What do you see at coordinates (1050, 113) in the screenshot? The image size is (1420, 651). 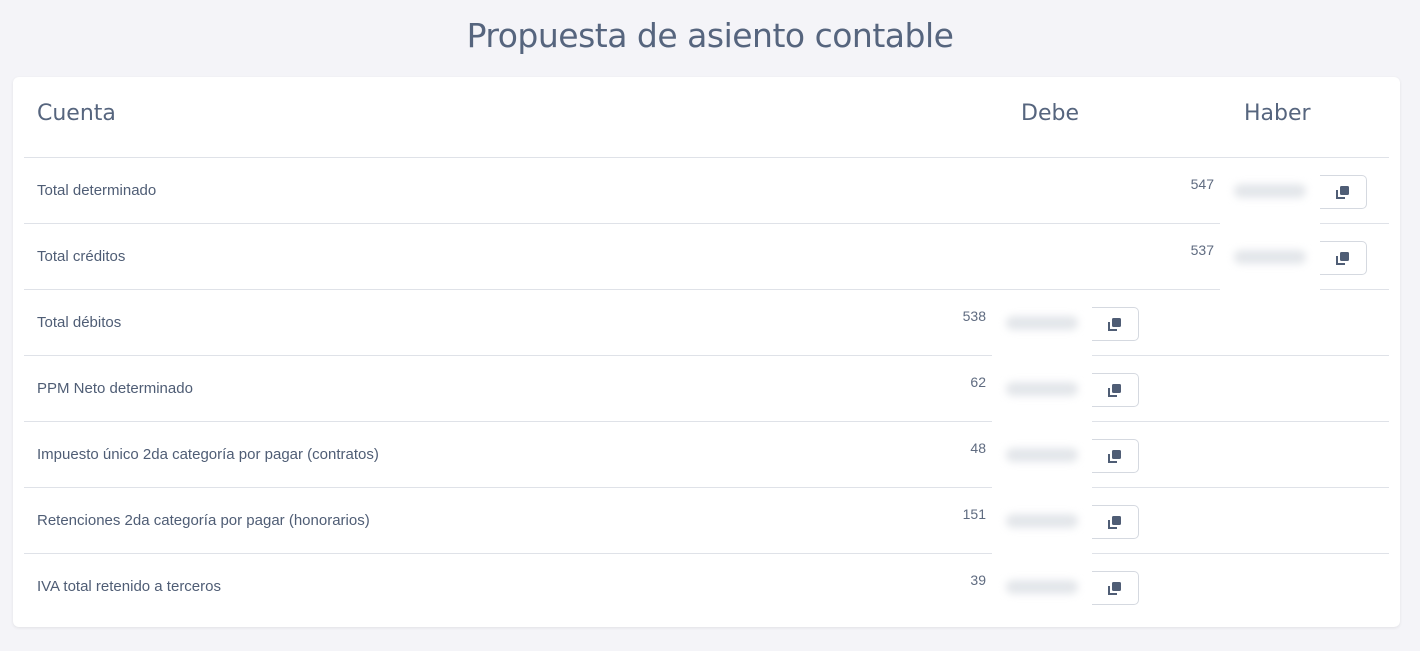 I see `header-debit: Debe` at bounding box center [1050, 113].